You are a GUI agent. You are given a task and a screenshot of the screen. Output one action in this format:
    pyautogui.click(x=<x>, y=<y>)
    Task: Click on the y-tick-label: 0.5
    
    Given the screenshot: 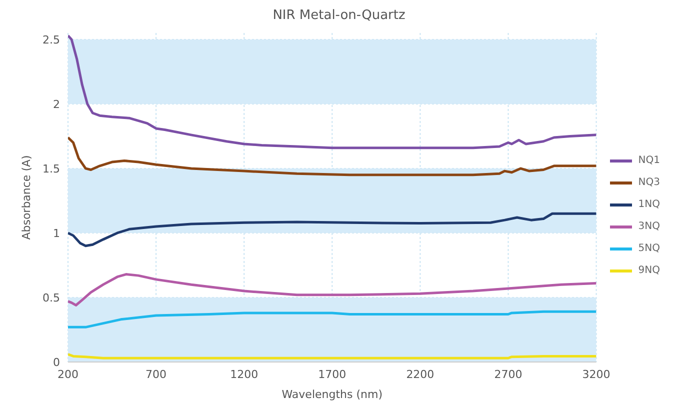 What is the action you would take?
    pyautogui.click(x=51, y=297)
    